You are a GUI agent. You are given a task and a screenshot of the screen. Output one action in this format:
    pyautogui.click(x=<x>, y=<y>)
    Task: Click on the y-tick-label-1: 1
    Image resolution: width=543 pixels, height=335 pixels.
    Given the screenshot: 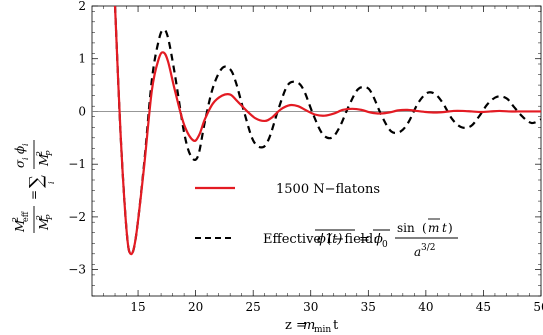 What is the action you would take?
    pyautogui.click(x=82, y=59)
    